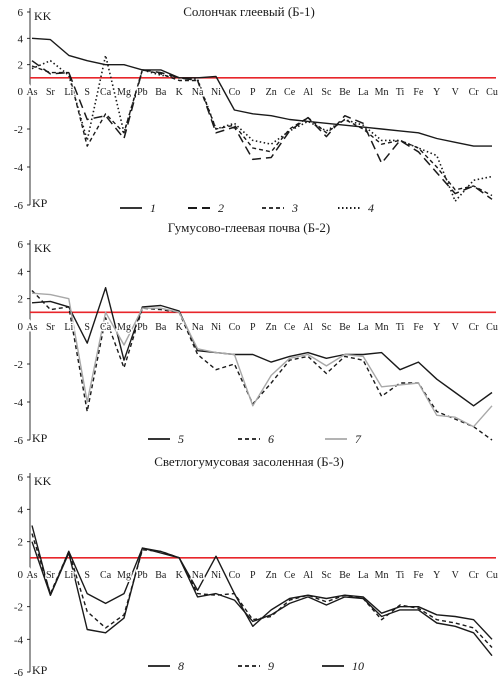  I want to click on legend-label-10: 10, so click(358, 666).